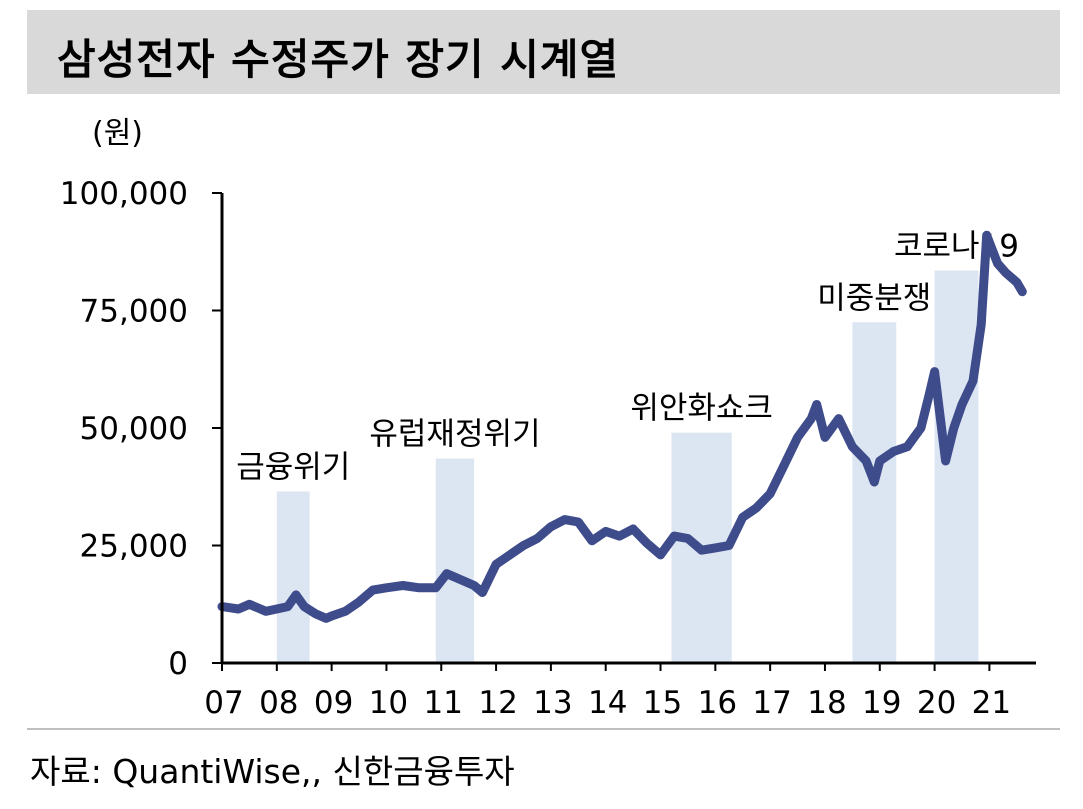 Image resolution: width=1083 pixels, height=809 pixels. I want to click on y-axis-ticks: 100,000 75,000 50,000 25,000 0, so click(141, 429).